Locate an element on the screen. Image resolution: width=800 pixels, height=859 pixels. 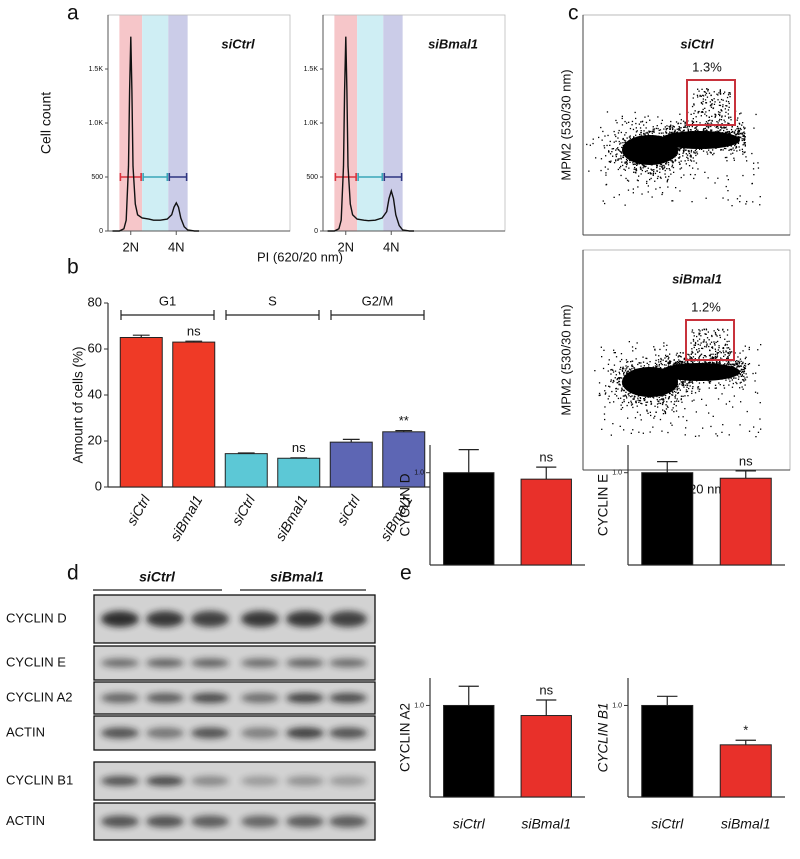
y-axis-label: CYCLIN E is located at coordinates (603, 505).